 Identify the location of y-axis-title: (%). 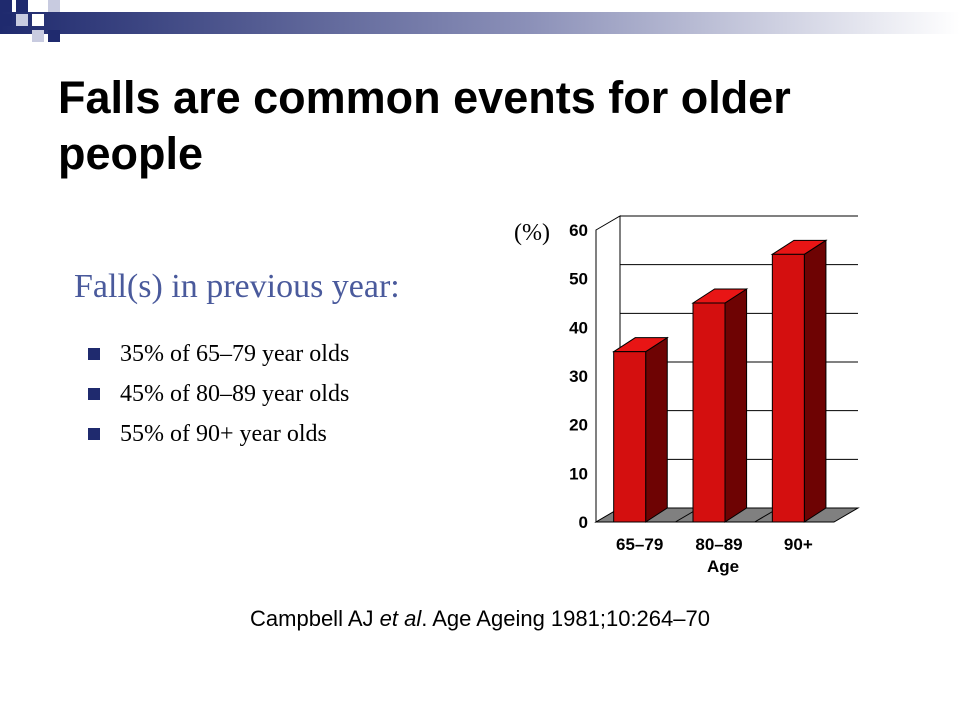
(532, 233).